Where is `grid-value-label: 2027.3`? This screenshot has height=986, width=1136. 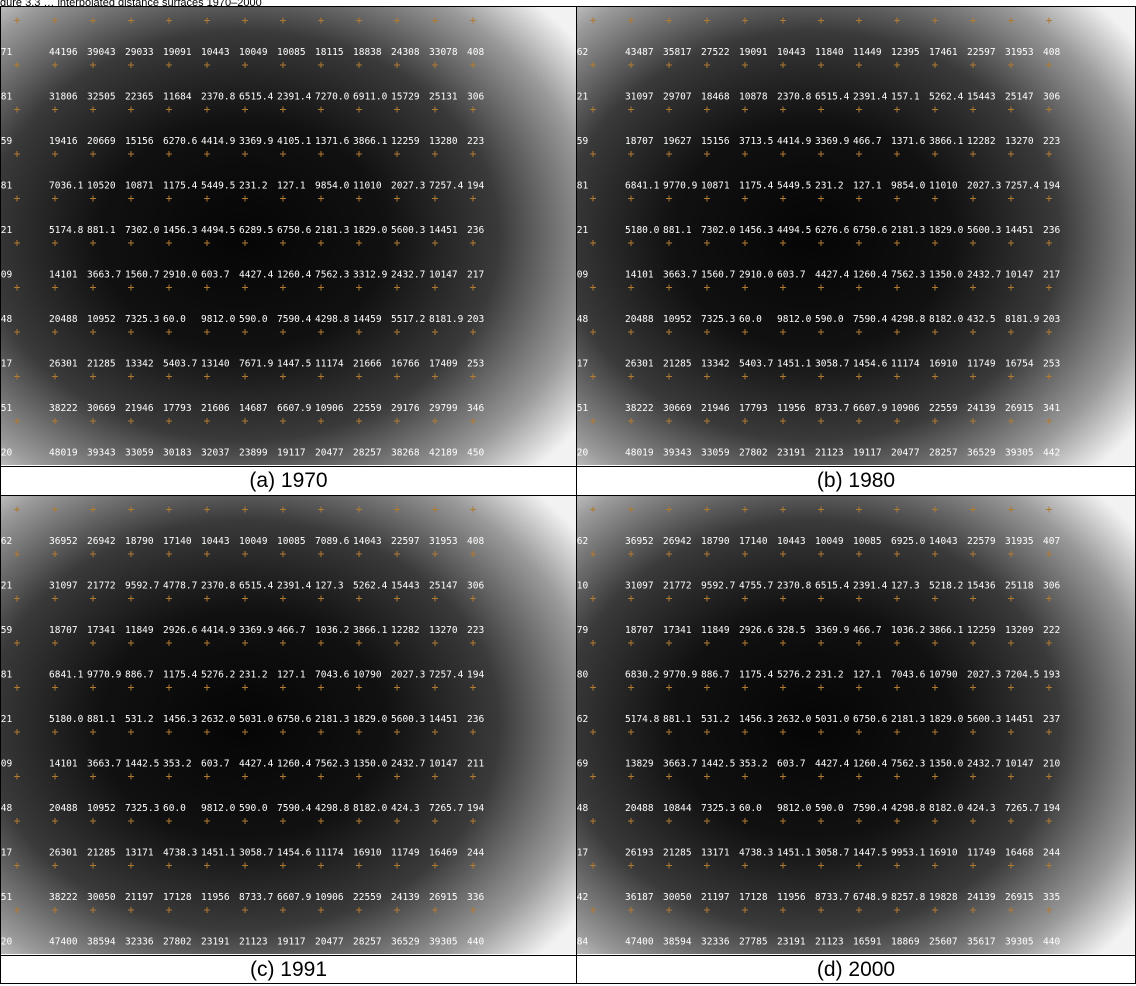
grid-value-label: 2027.3 is located at coordinates (984, 675).